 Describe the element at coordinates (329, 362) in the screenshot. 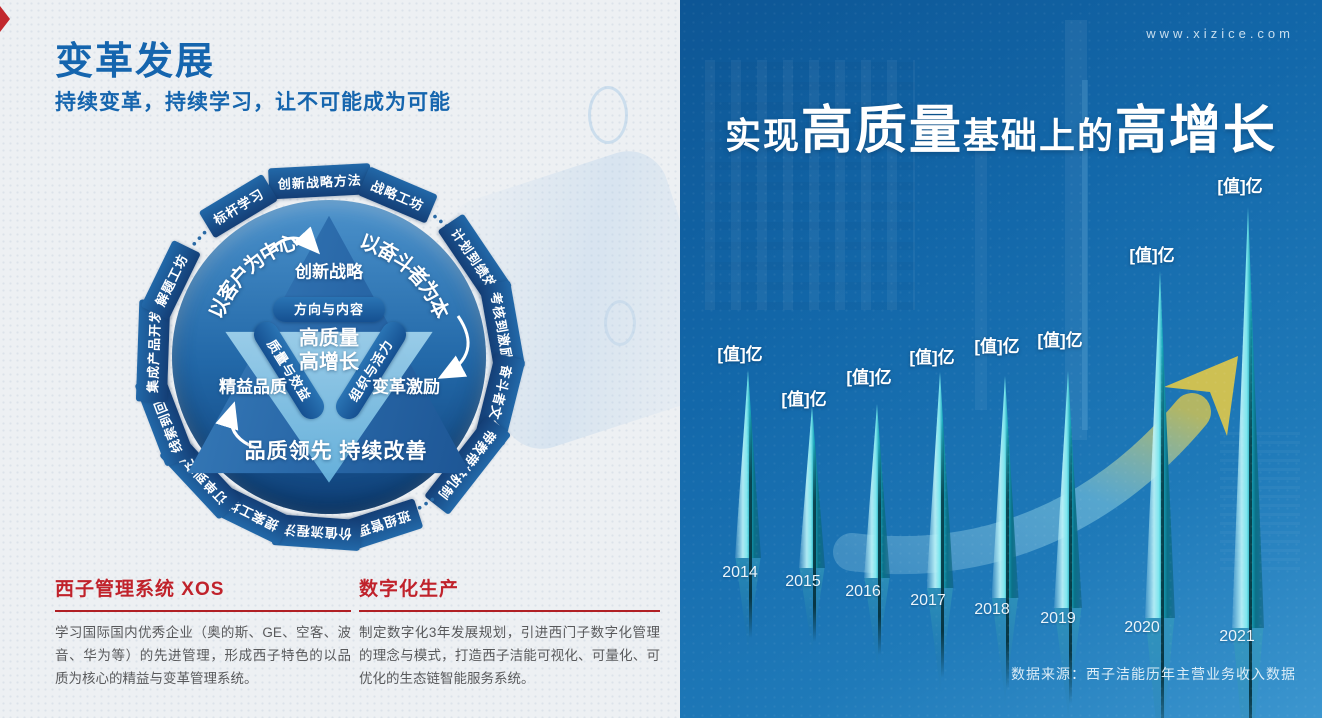

I see `center-text-line2: 高增长` at that location.